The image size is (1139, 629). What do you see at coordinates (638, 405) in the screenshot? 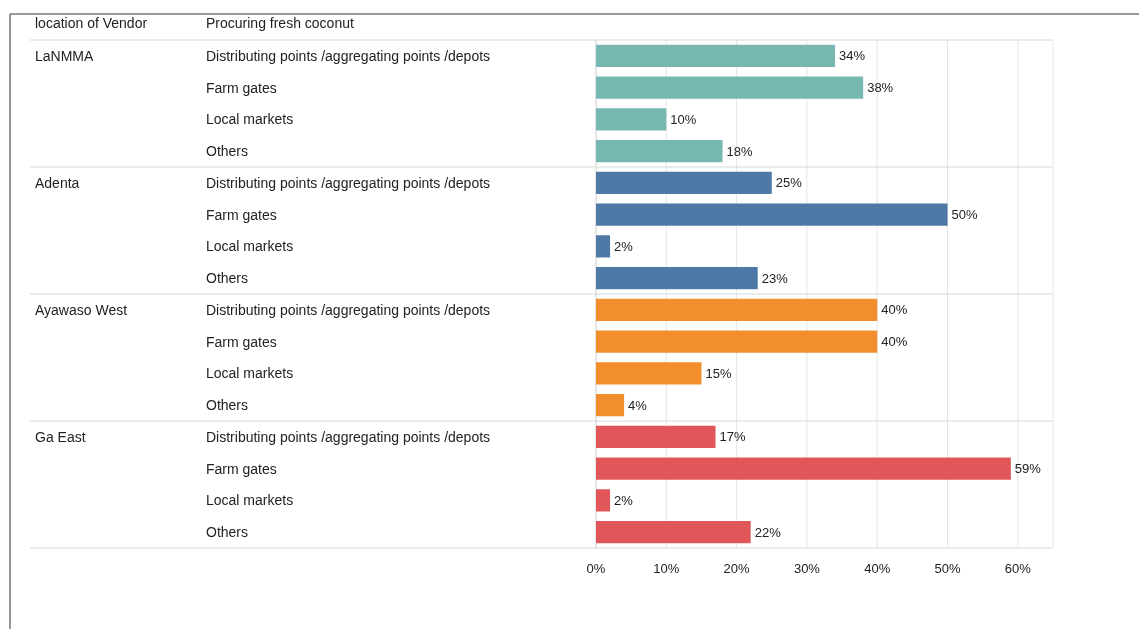
I see `data-label: 4%` at bounding box center [638, 405].